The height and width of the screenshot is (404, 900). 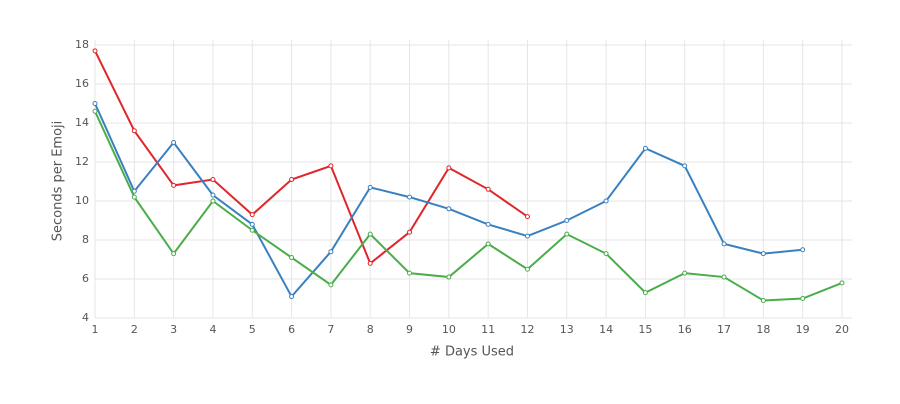 What do you see at coordinates (85, 317) in the screenshot?
I see `y-tick-label: 4` at bounding box center [85, 317].